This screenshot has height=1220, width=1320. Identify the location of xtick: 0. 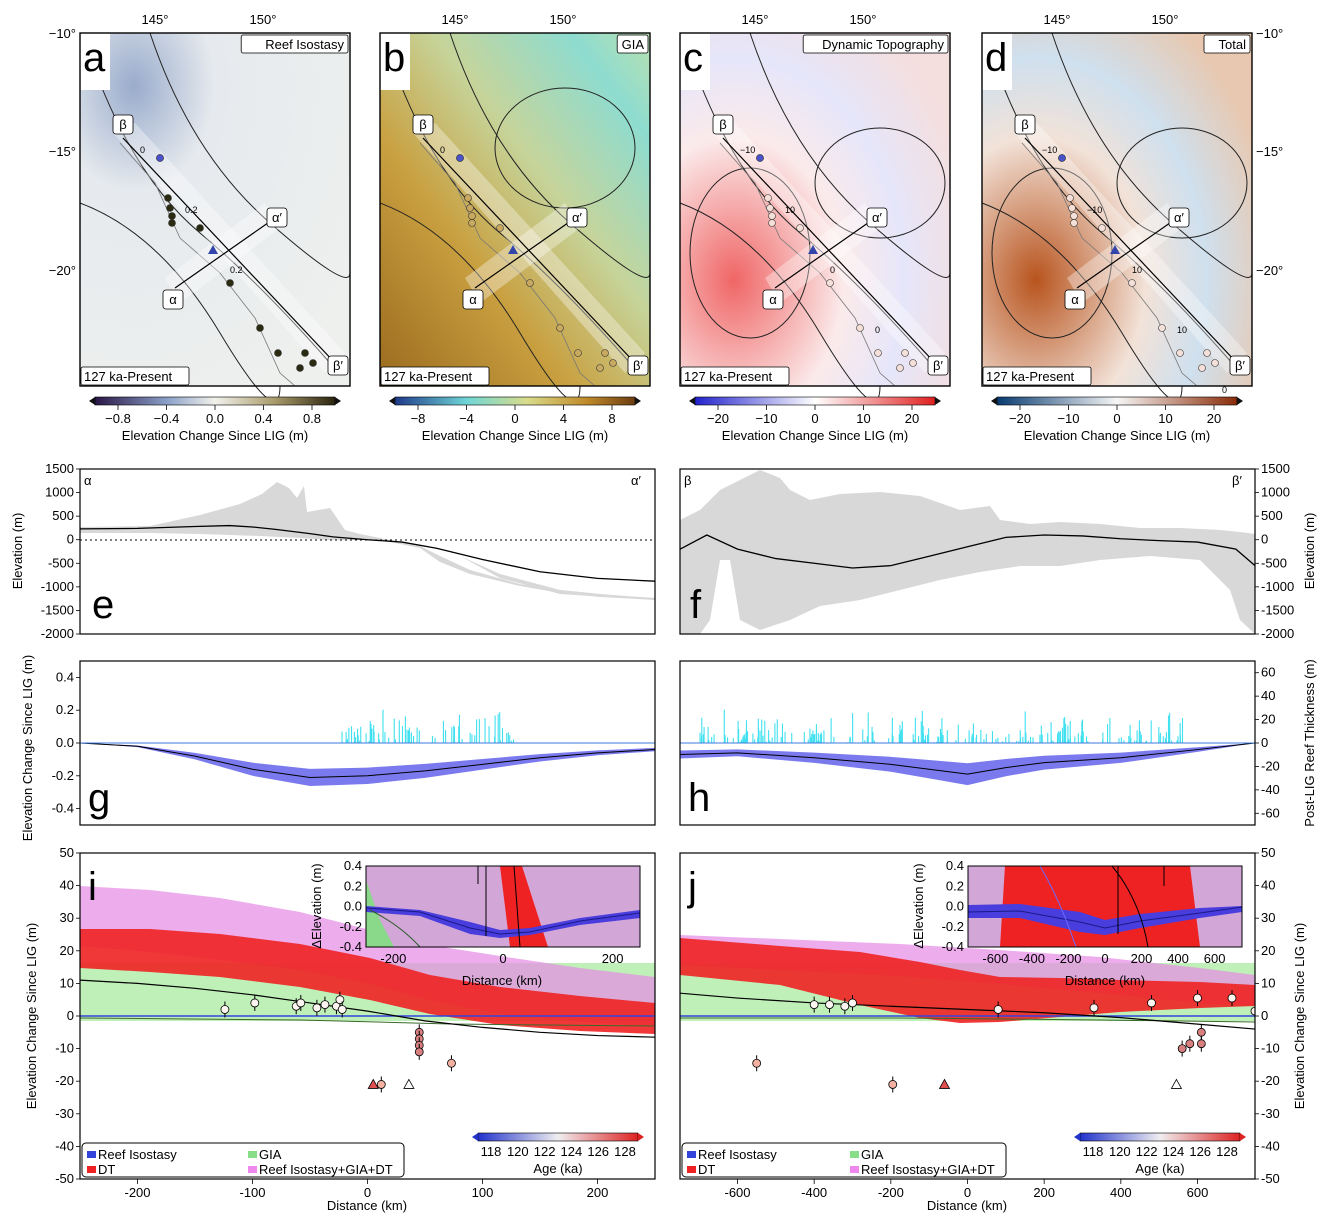
(367, 1192).